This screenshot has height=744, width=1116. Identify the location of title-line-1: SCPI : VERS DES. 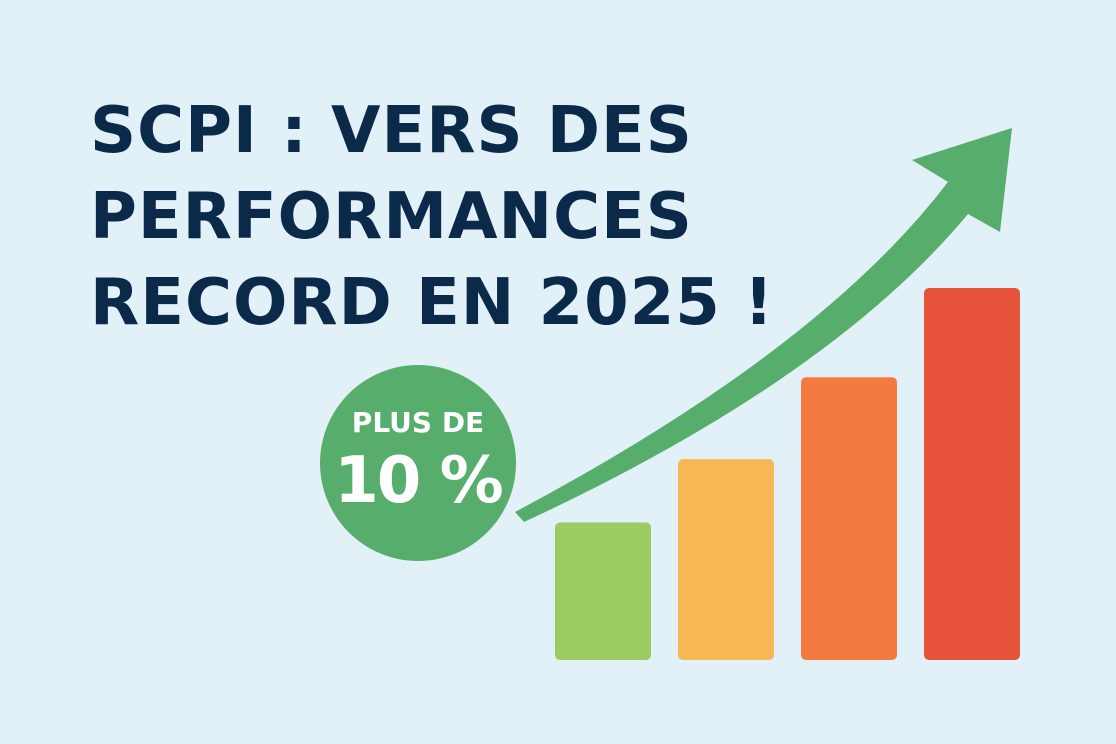
(391, 131).